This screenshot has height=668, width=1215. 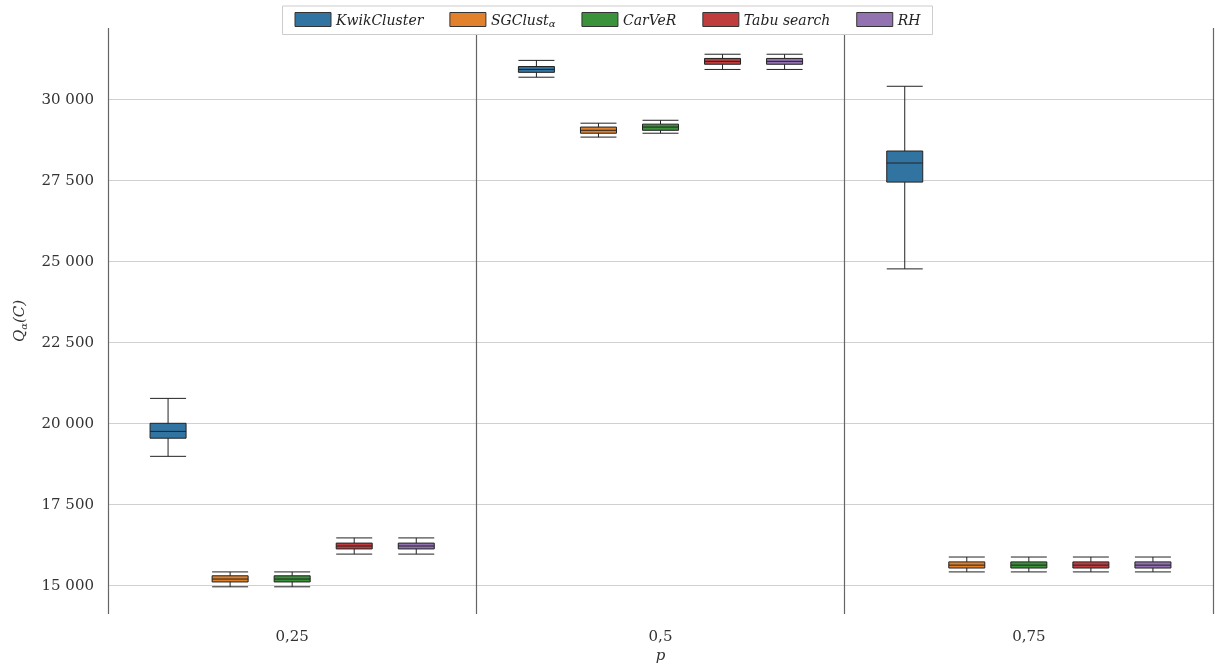 I want to click on legend-label: RH, so click(x=909, y=19).